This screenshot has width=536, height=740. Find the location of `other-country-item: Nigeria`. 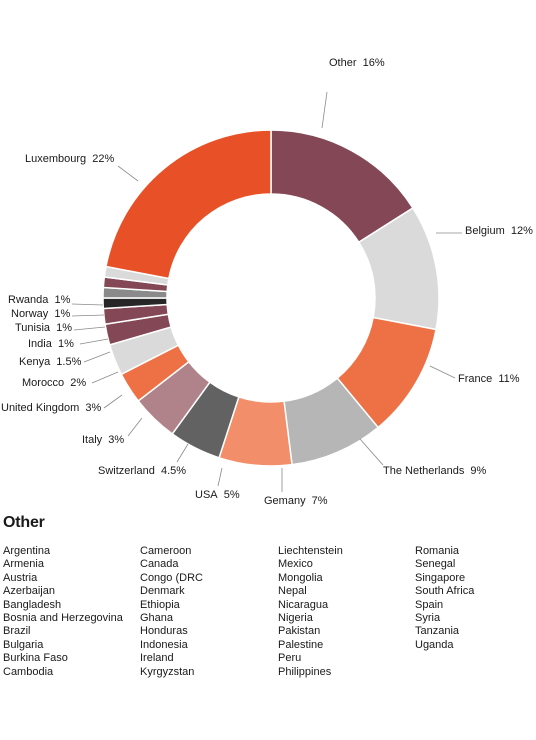

other-country-item: Nigeria is located at coordinates (295, 618).